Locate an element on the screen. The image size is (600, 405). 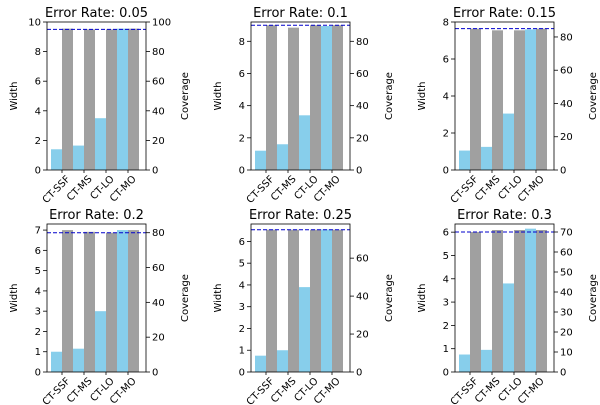
right-tick-label: 100 is located at coordinates (161, 23).